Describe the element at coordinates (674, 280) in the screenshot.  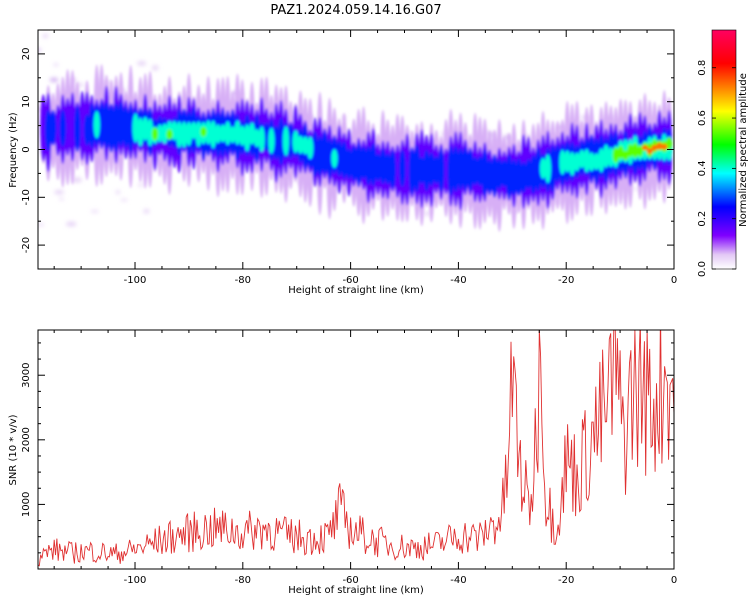
I see `spectrogram-x-tick-label: 0` at that location.